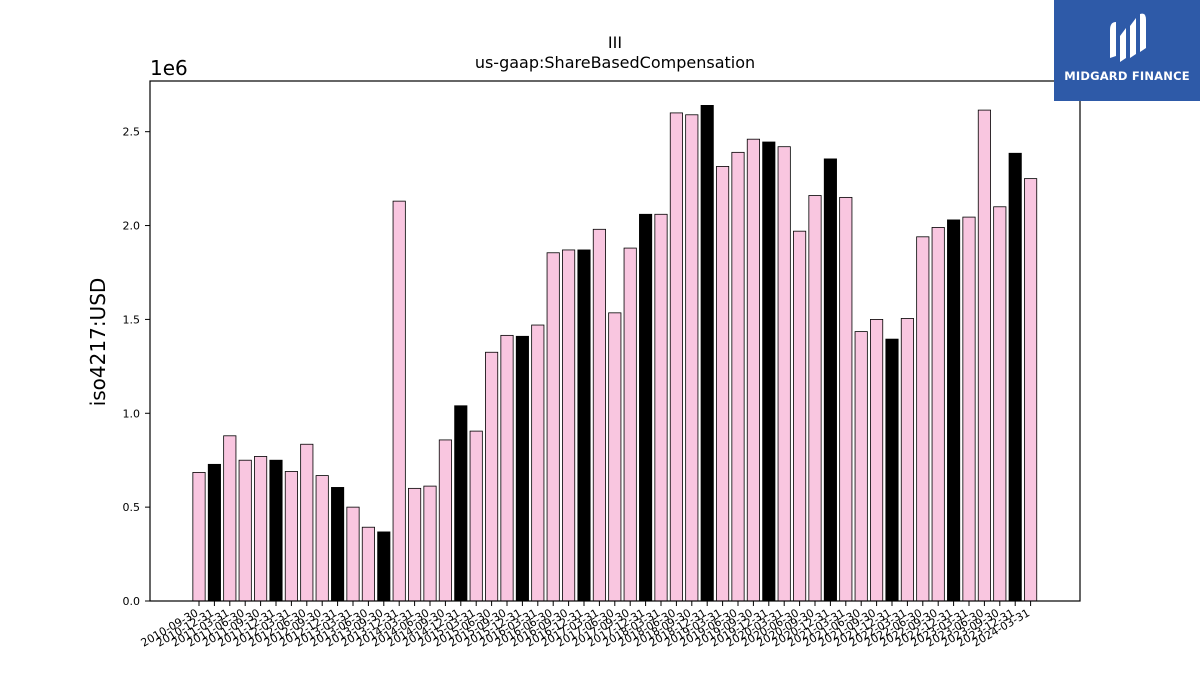  Describe the element at coordinates (132, 319) in the screenshot. I see `y-tick-label: 1.5` at that location.